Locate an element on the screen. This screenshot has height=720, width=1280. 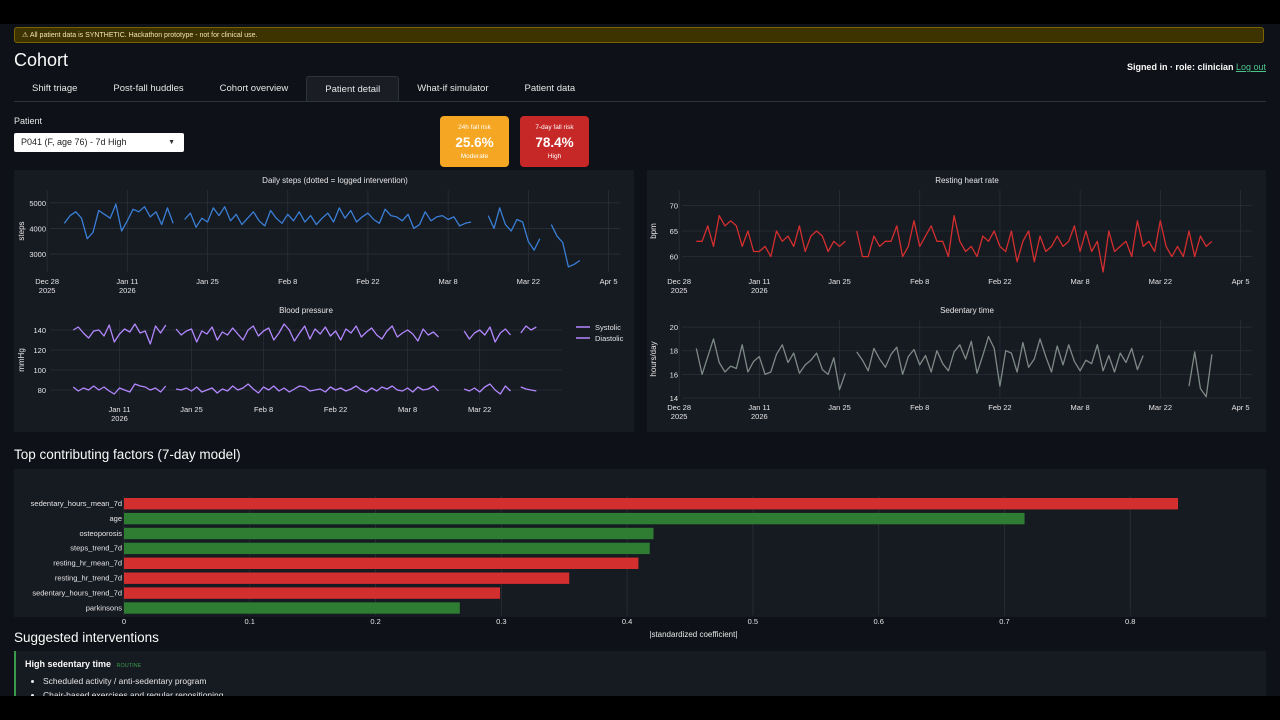
tab-what-if-simulator: What-if simulator is located at coordinates (453, 88).